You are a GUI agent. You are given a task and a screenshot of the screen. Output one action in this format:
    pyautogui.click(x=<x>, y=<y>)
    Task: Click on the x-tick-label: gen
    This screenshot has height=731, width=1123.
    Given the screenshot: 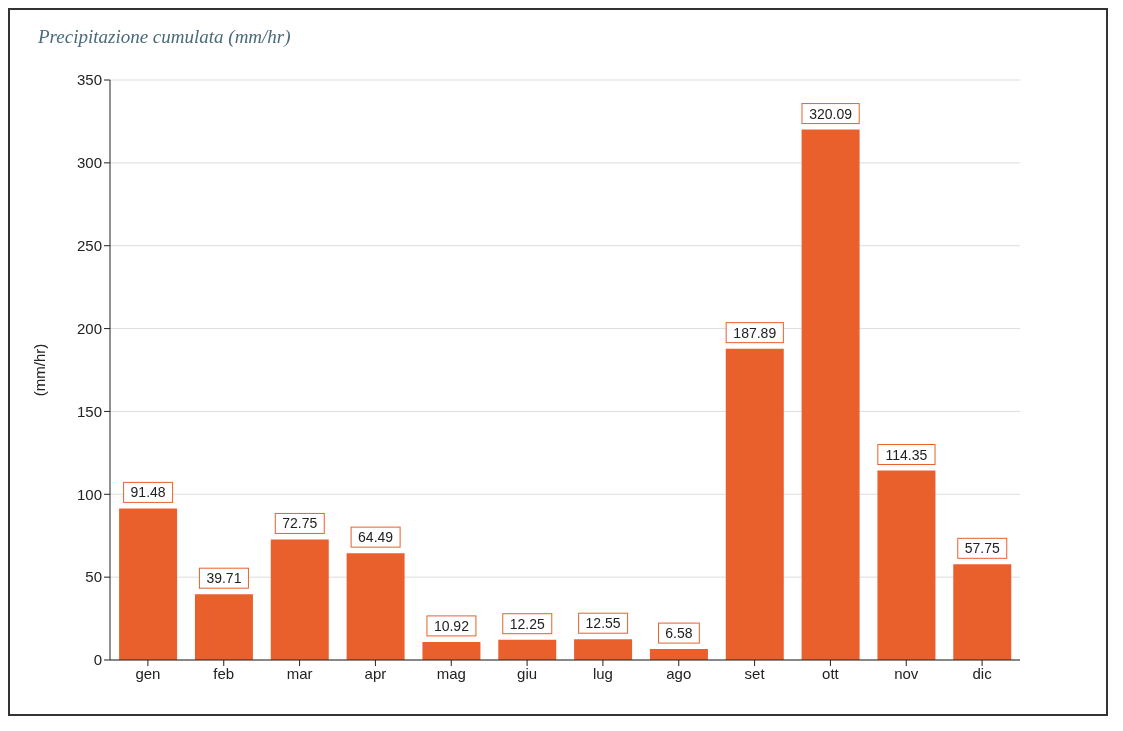 What is the action you would take?
    pyautogui.click(x=148, y=673)
    